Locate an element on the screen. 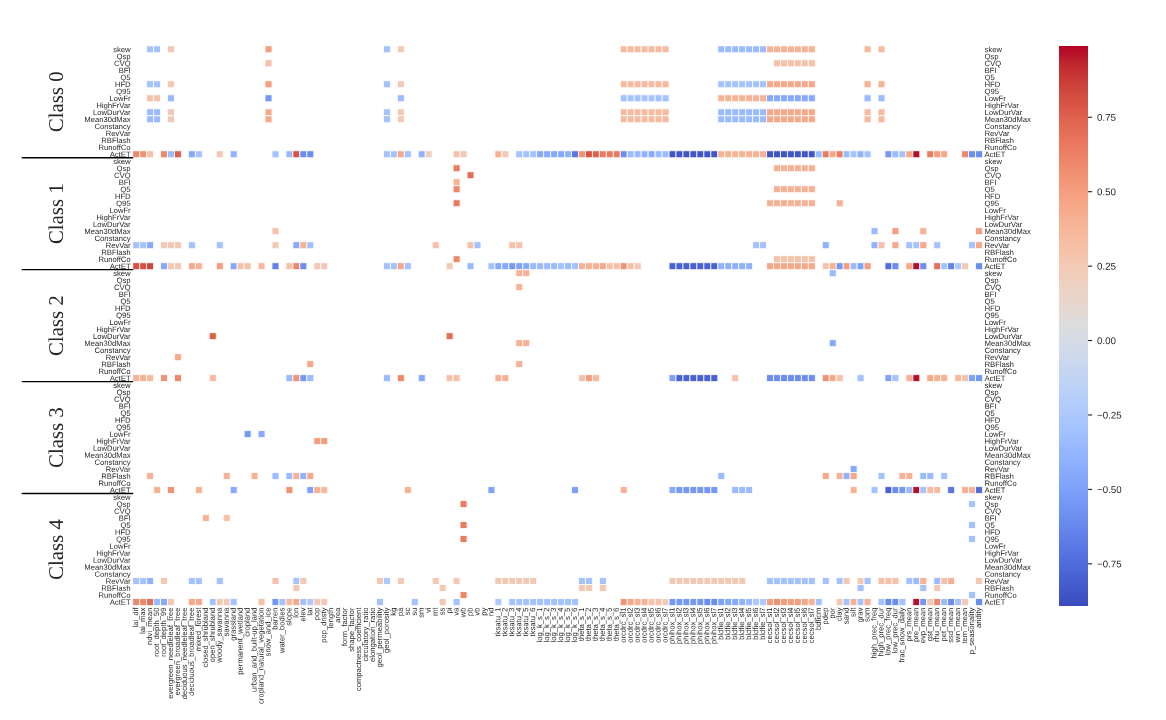 This screenshot has width=1166, height=720. color-bar-label: −0.75 is located at coordinates (1109, 564).